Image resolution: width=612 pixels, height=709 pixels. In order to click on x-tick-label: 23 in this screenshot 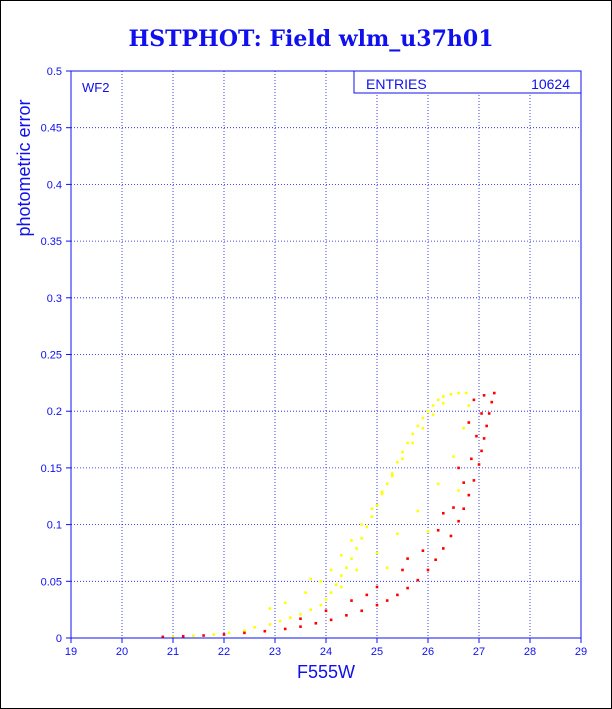, I will do `click(275, 652)`.